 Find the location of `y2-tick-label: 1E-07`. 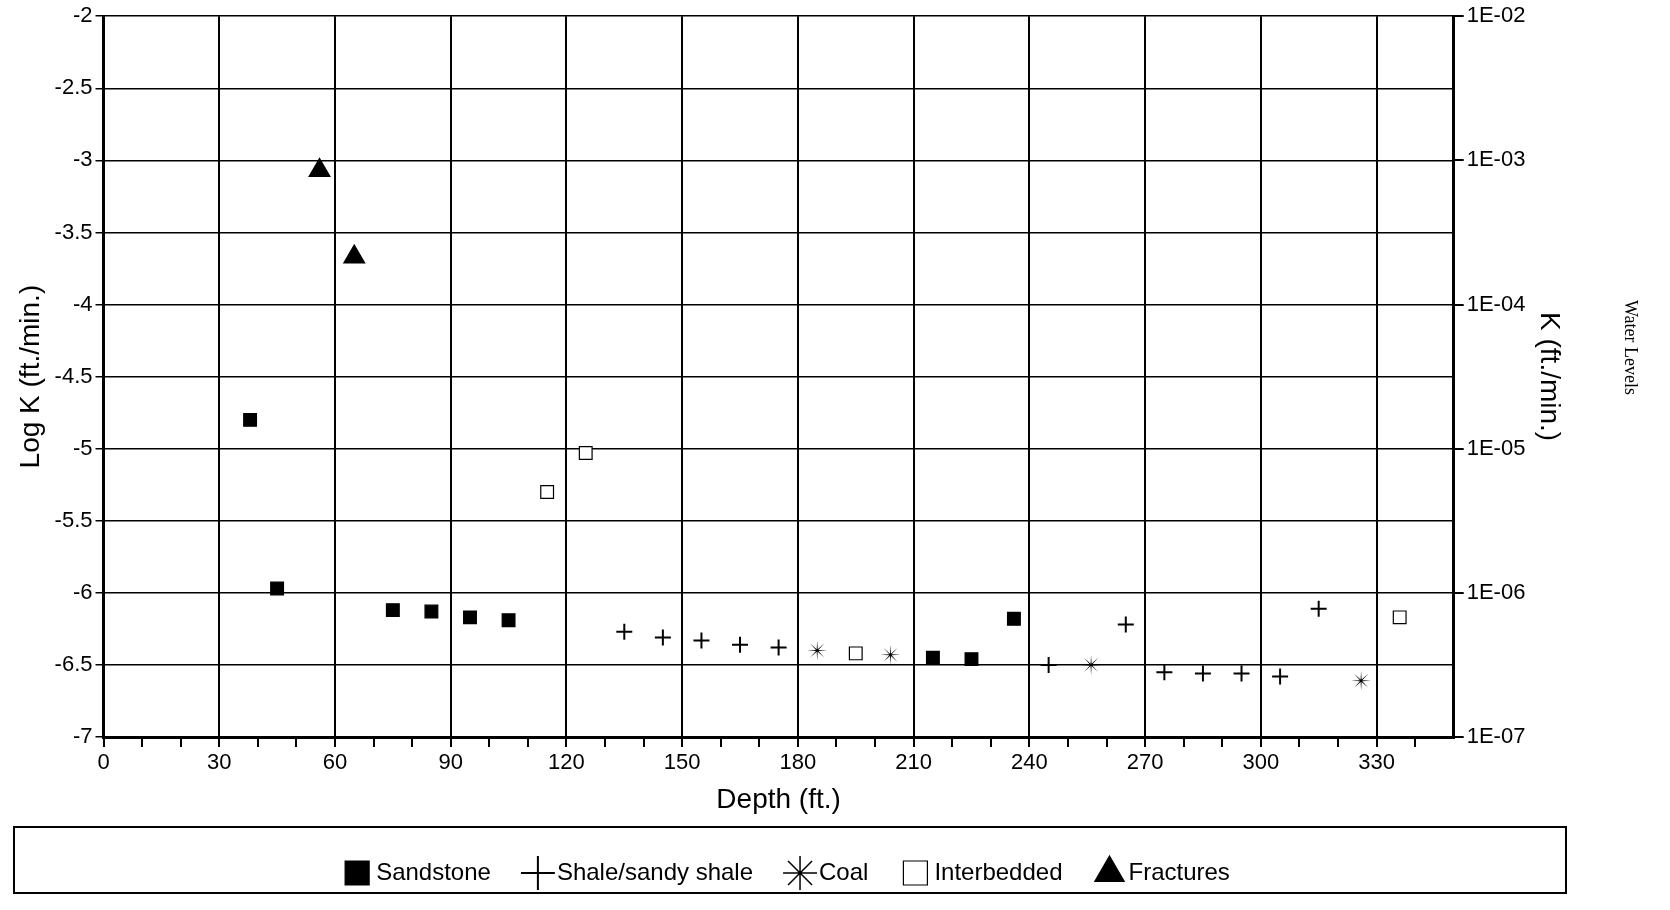

y2-tick-label: 1E-07 is located at coordinates (1496, 736).